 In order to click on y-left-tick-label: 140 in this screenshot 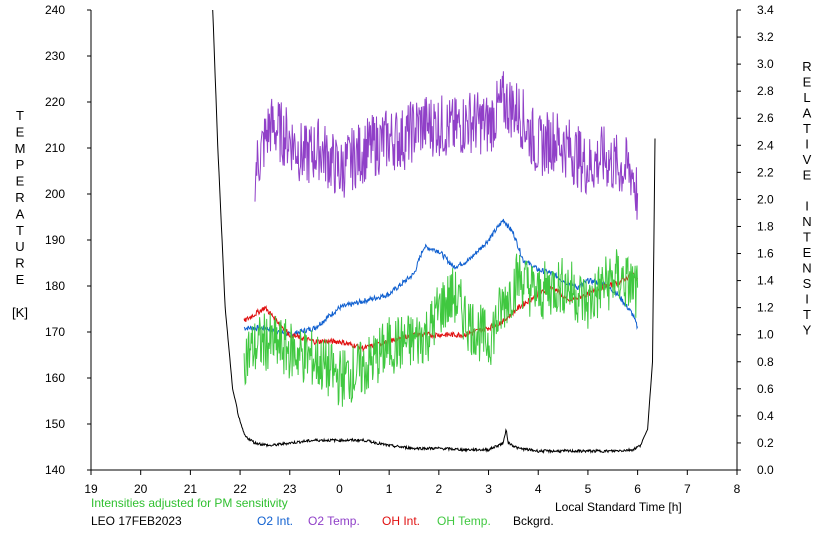, I will do `click(55, 470)`.